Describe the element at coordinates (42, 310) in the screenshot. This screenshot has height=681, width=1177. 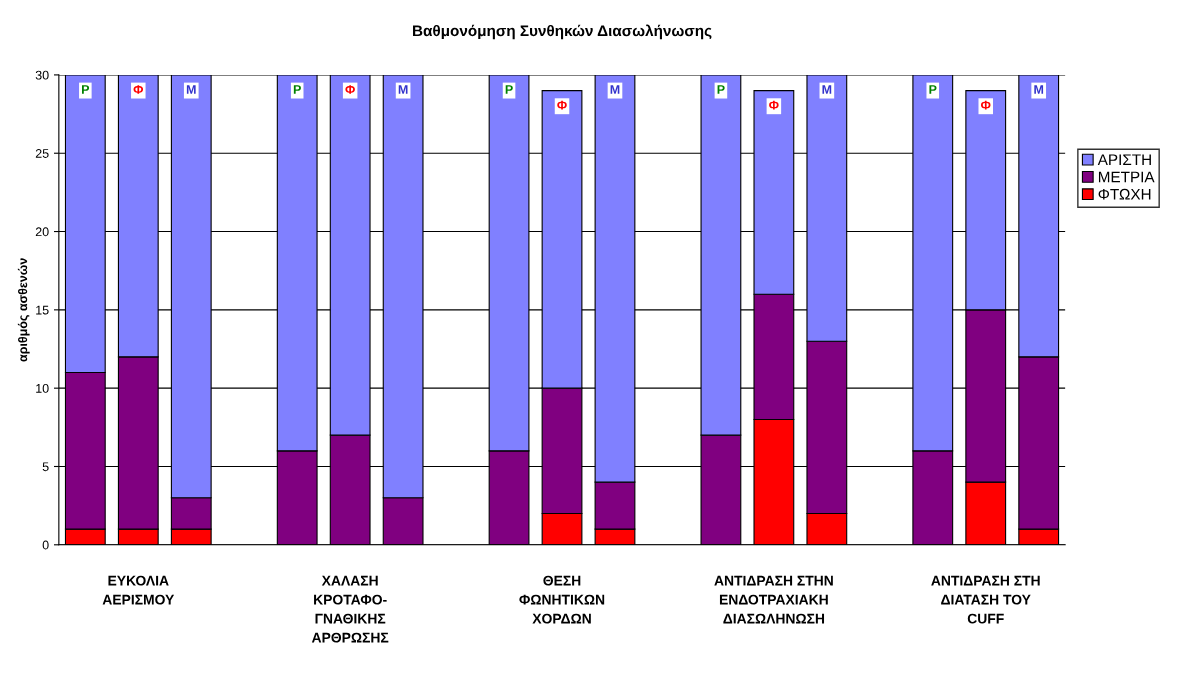
I see `y-tick-label: 15` at that location.